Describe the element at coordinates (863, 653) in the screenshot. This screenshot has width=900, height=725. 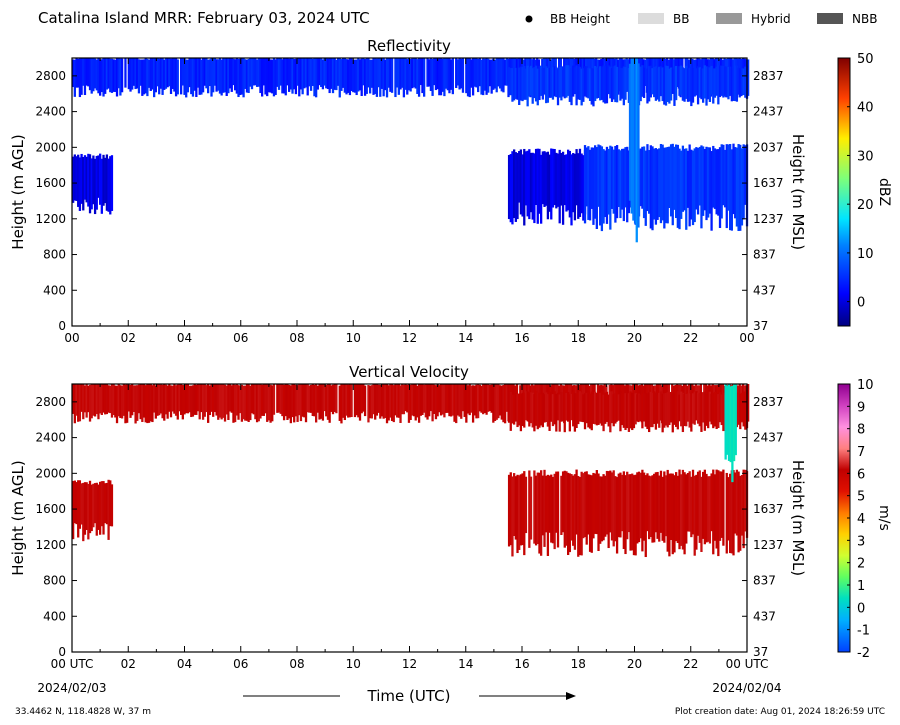
I see `colorbar-tick-label: -2` at that location.